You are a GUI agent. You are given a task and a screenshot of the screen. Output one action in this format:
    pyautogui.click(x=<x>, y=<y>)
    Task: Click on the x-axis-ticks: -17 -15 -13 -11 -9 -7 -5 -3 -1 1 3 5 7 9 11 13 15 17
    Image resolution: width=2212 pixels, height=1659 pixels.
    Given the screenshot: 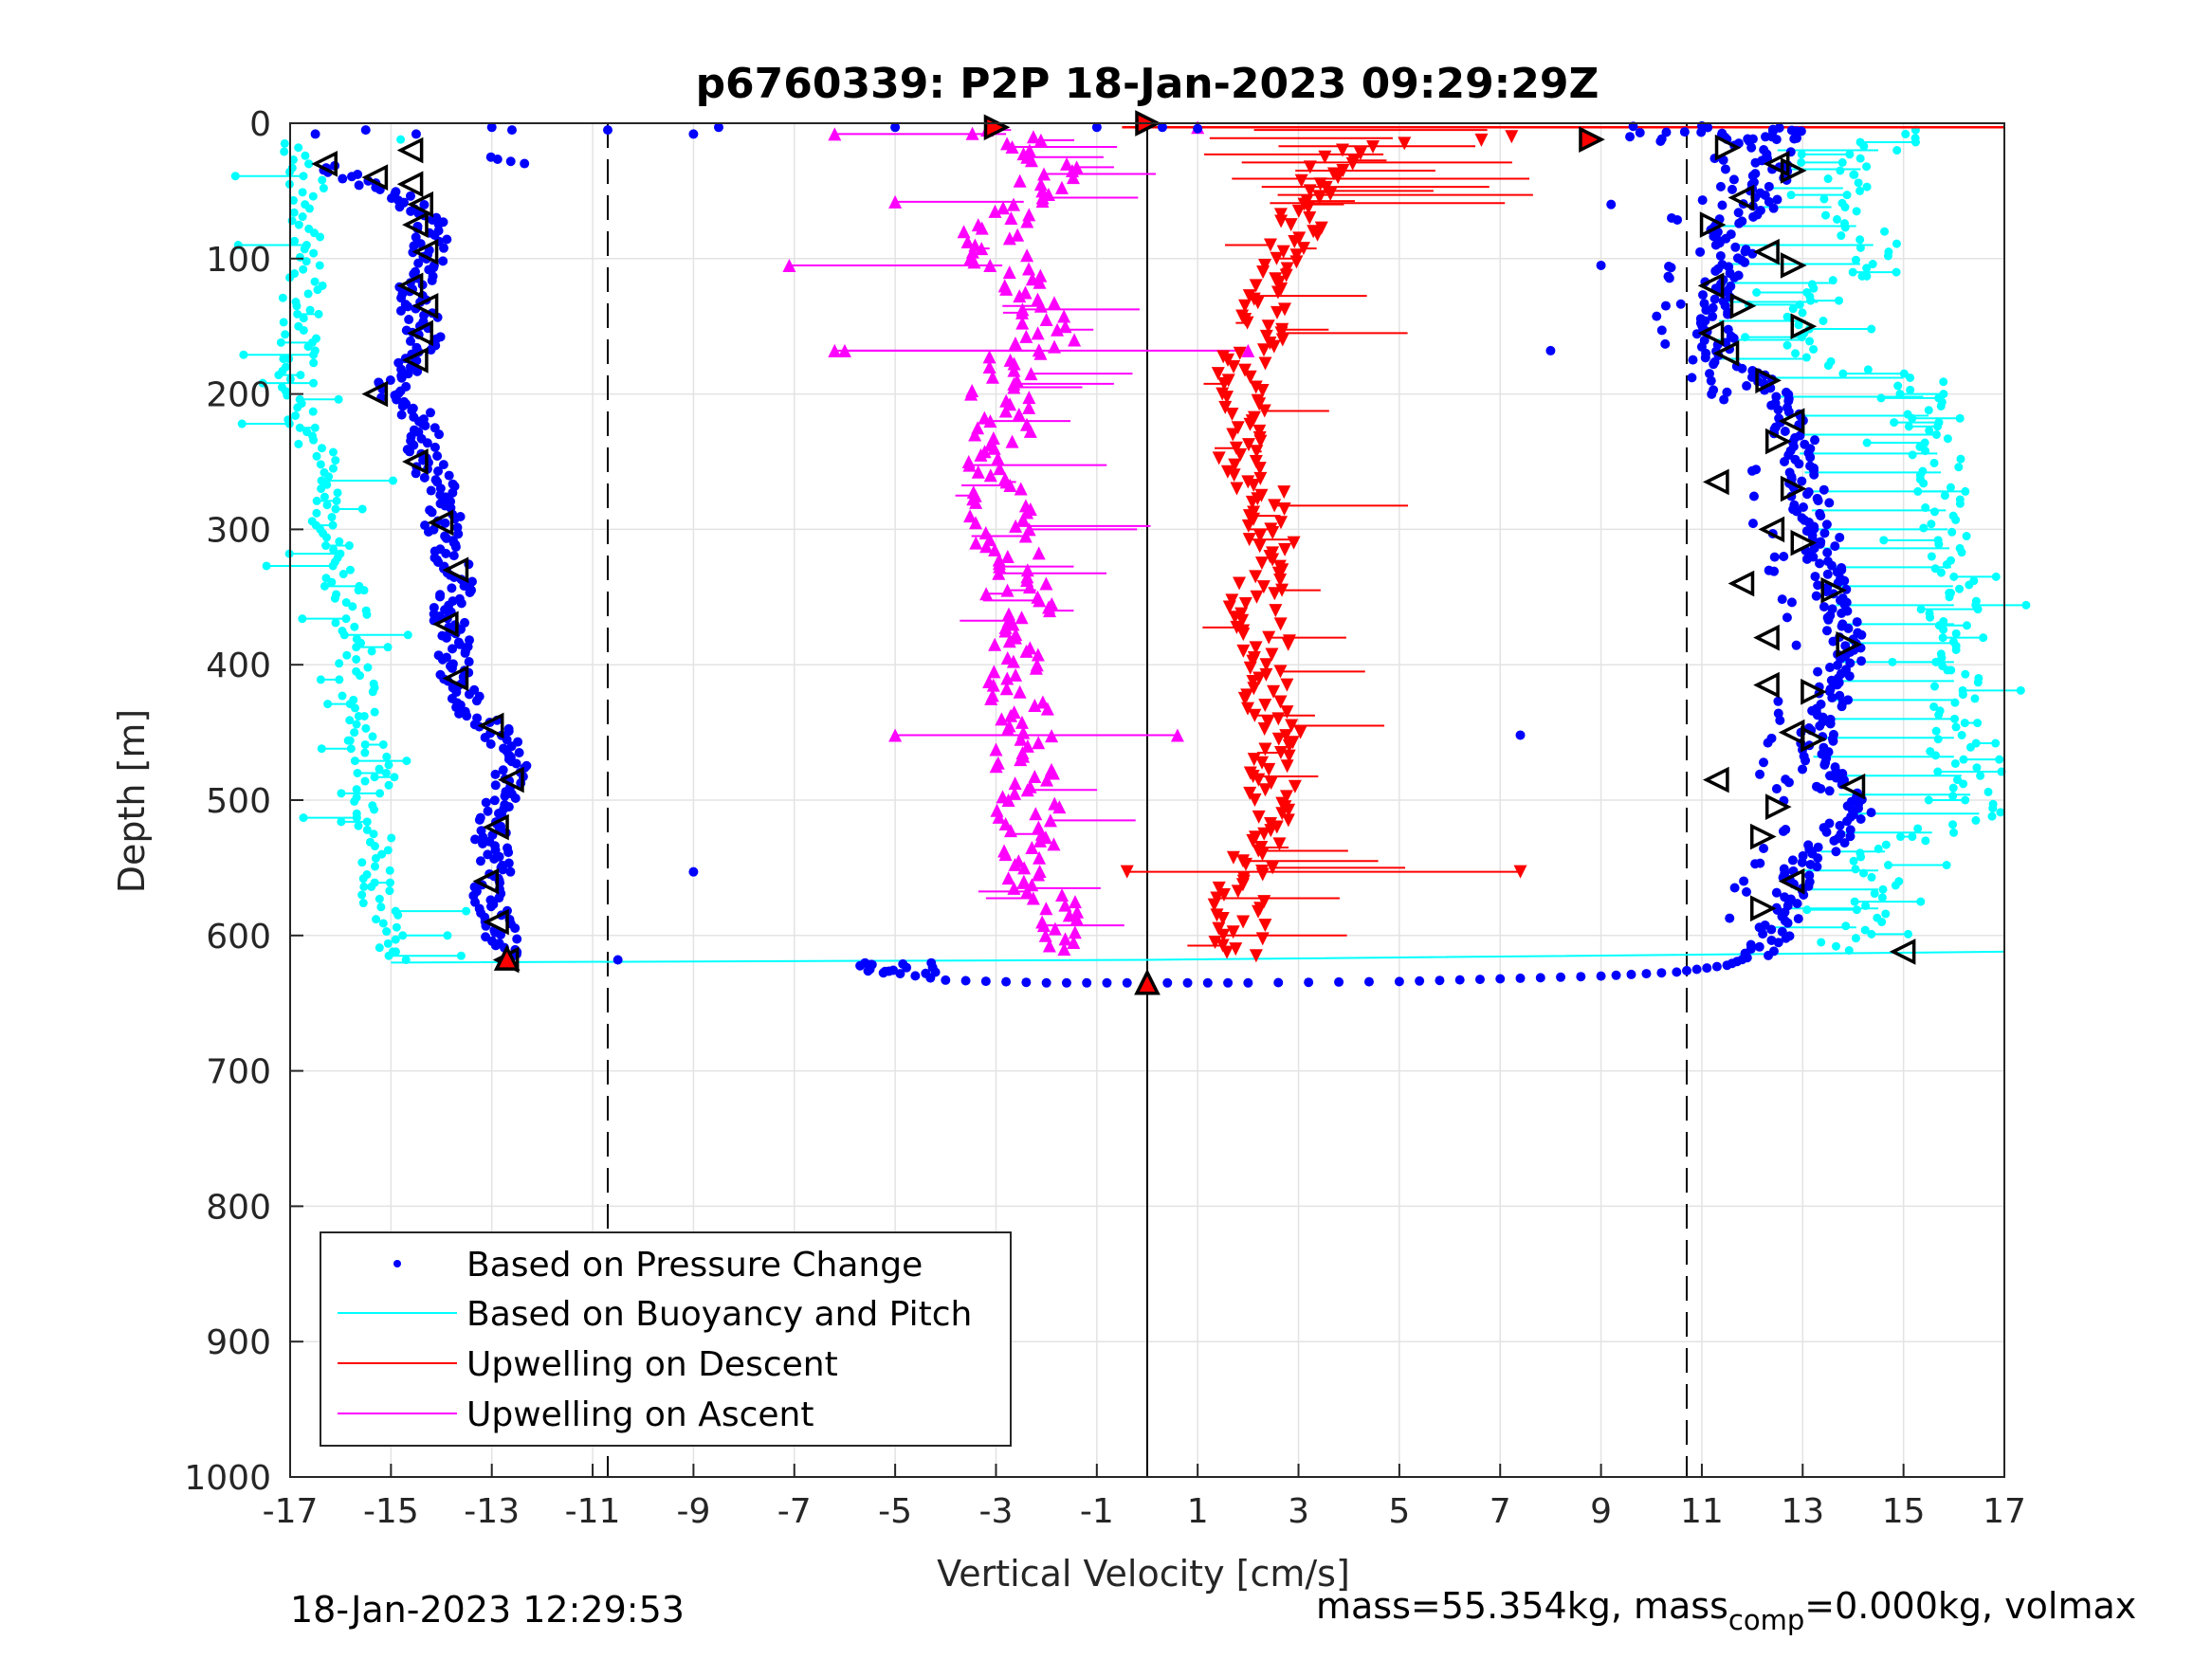 What is the action you would take?
    pyautogui.click(x=1144, y=1497)
    